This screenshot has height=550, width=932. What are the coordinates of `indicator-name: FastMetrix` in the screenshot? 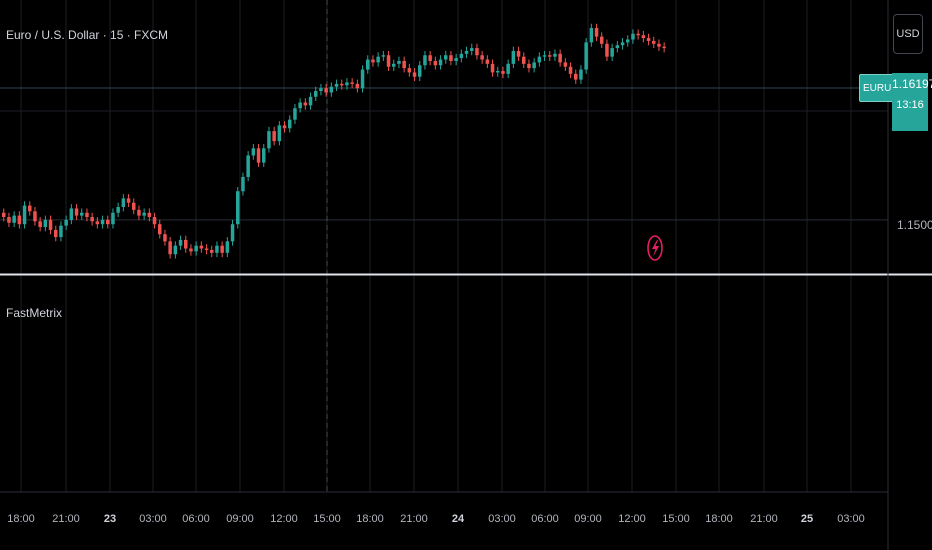 It's located at (34, 313).